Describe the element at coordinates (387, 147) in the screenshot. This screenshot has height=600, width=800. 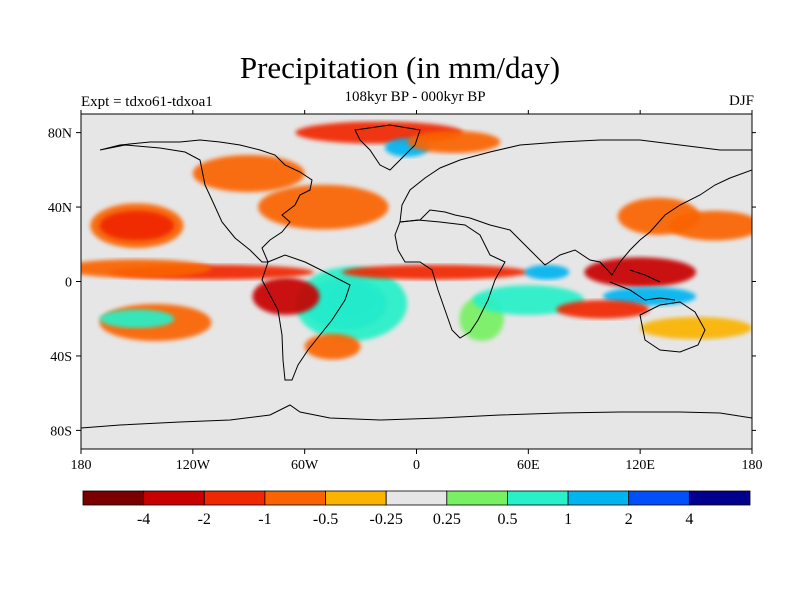
I see `coastline-greenland` at that location.